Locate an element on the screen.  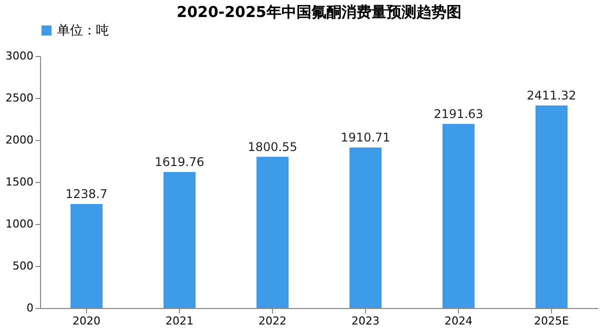
y-tick-label: 0 is located at coordinates (30, 308).